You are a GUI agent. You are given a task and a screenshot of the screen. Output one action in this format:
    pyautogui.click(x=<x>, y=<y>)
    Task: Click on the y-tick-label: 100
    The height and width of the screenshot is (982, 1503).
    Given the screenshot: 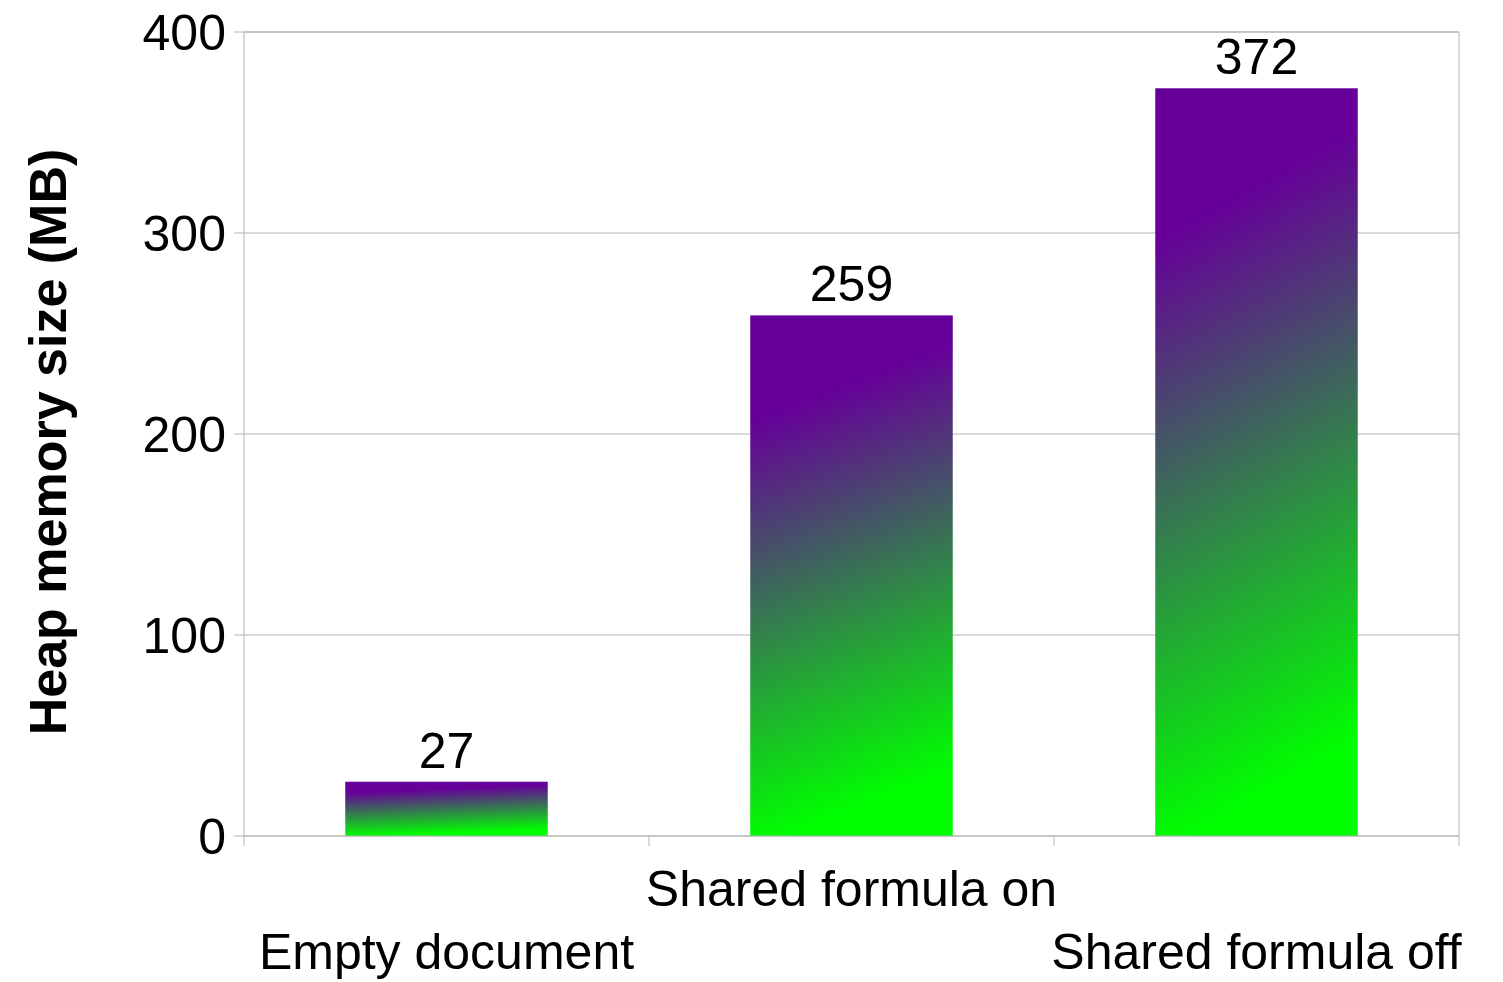 What is the action you would take?
    pyautogui.click(x=184, y=635)
    